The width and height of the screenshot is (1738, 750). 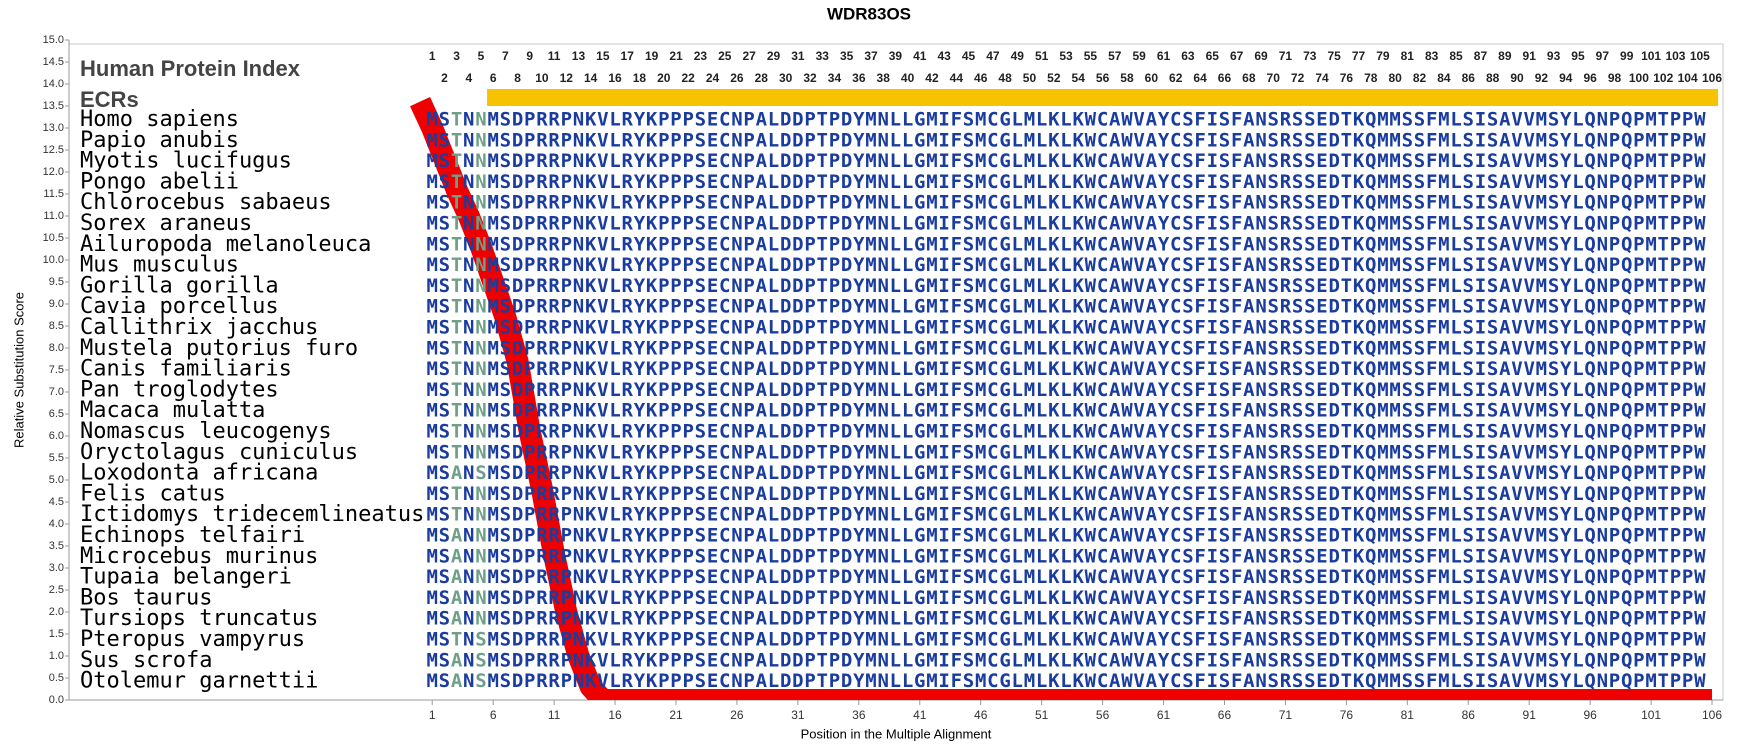 I want to click on x-tick-label: 101, so click(x=1651, y=715).